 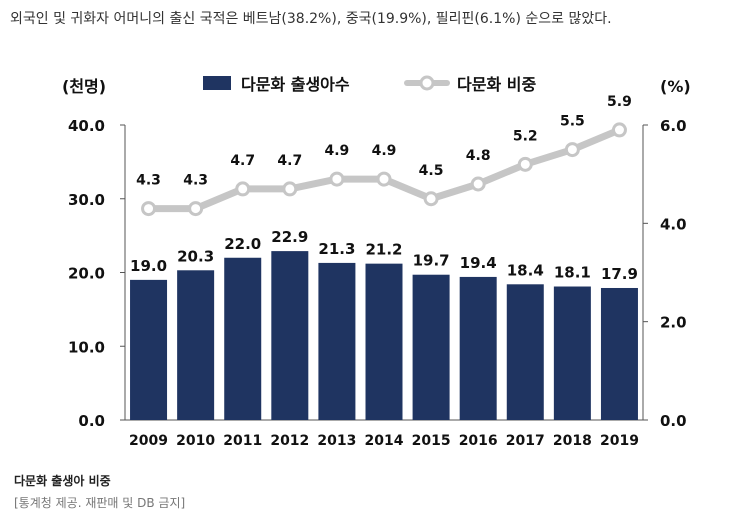 I want to click on bar-value-label: 22.9, so click(x=289, y=237).